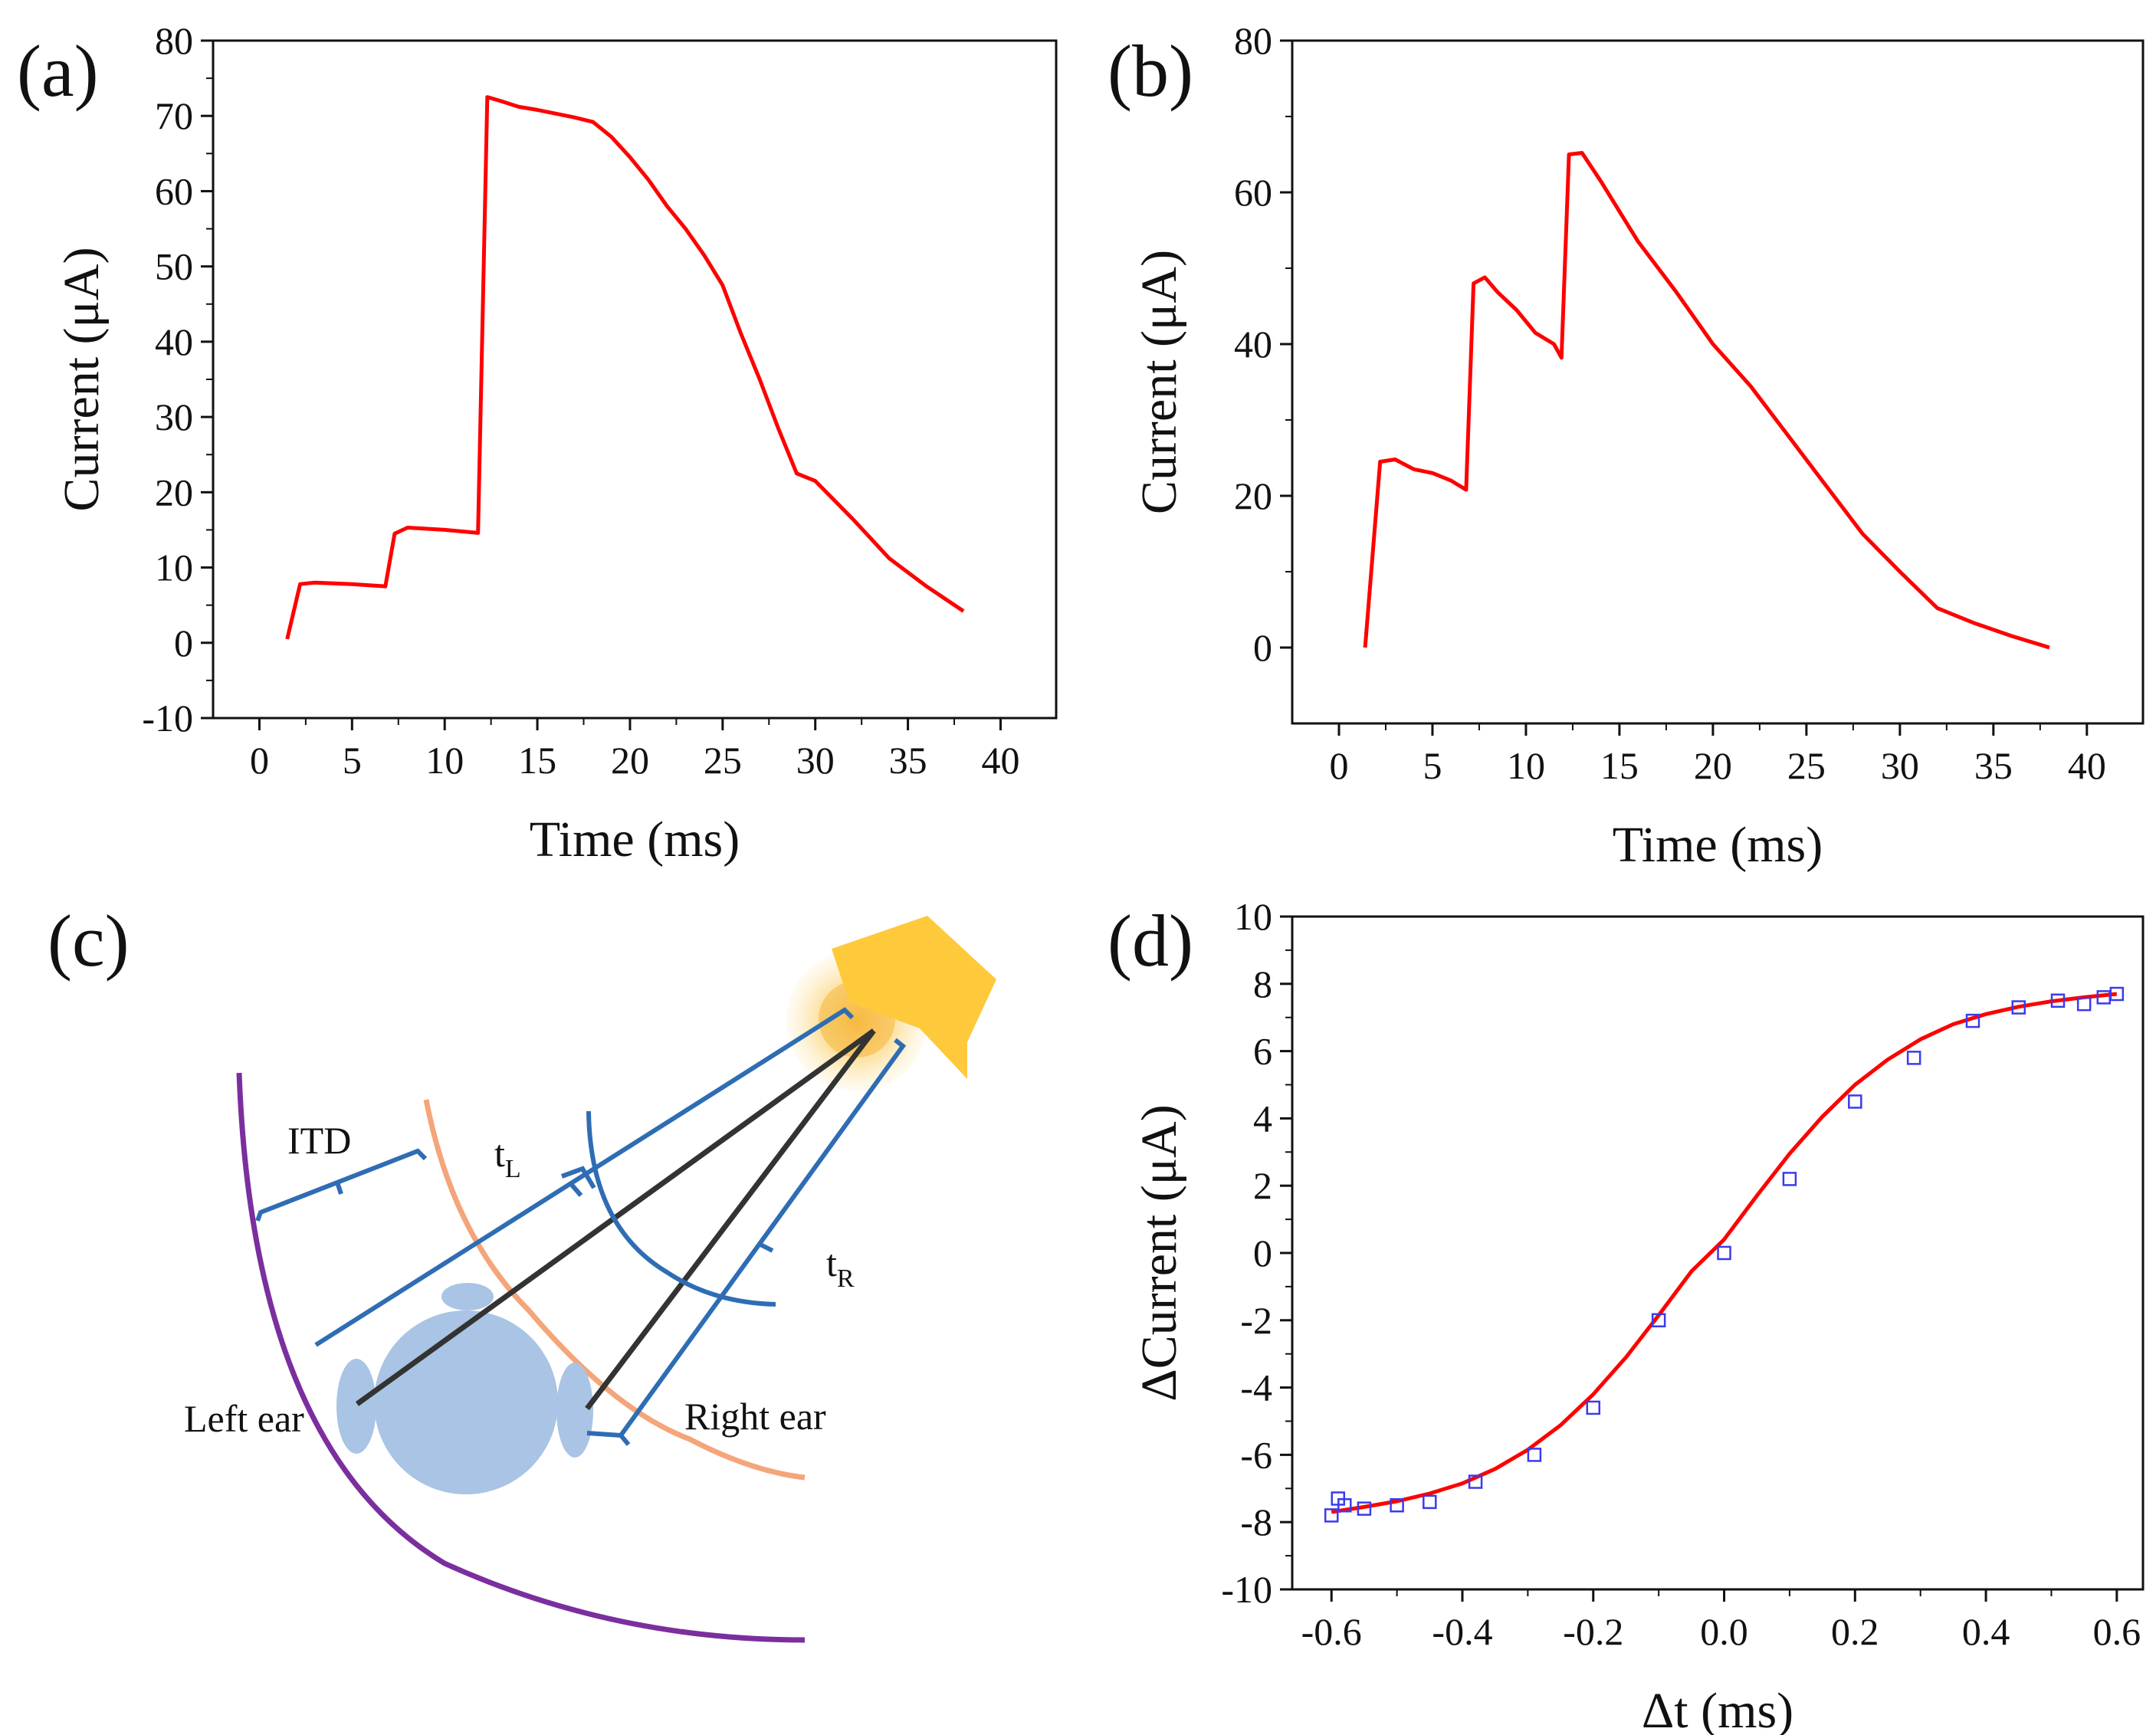 This screenshot has height=1735, width=2156. Describe the element at coordinates (1724, 1253) in the screenshot. I see `series-line-fit` at that location.